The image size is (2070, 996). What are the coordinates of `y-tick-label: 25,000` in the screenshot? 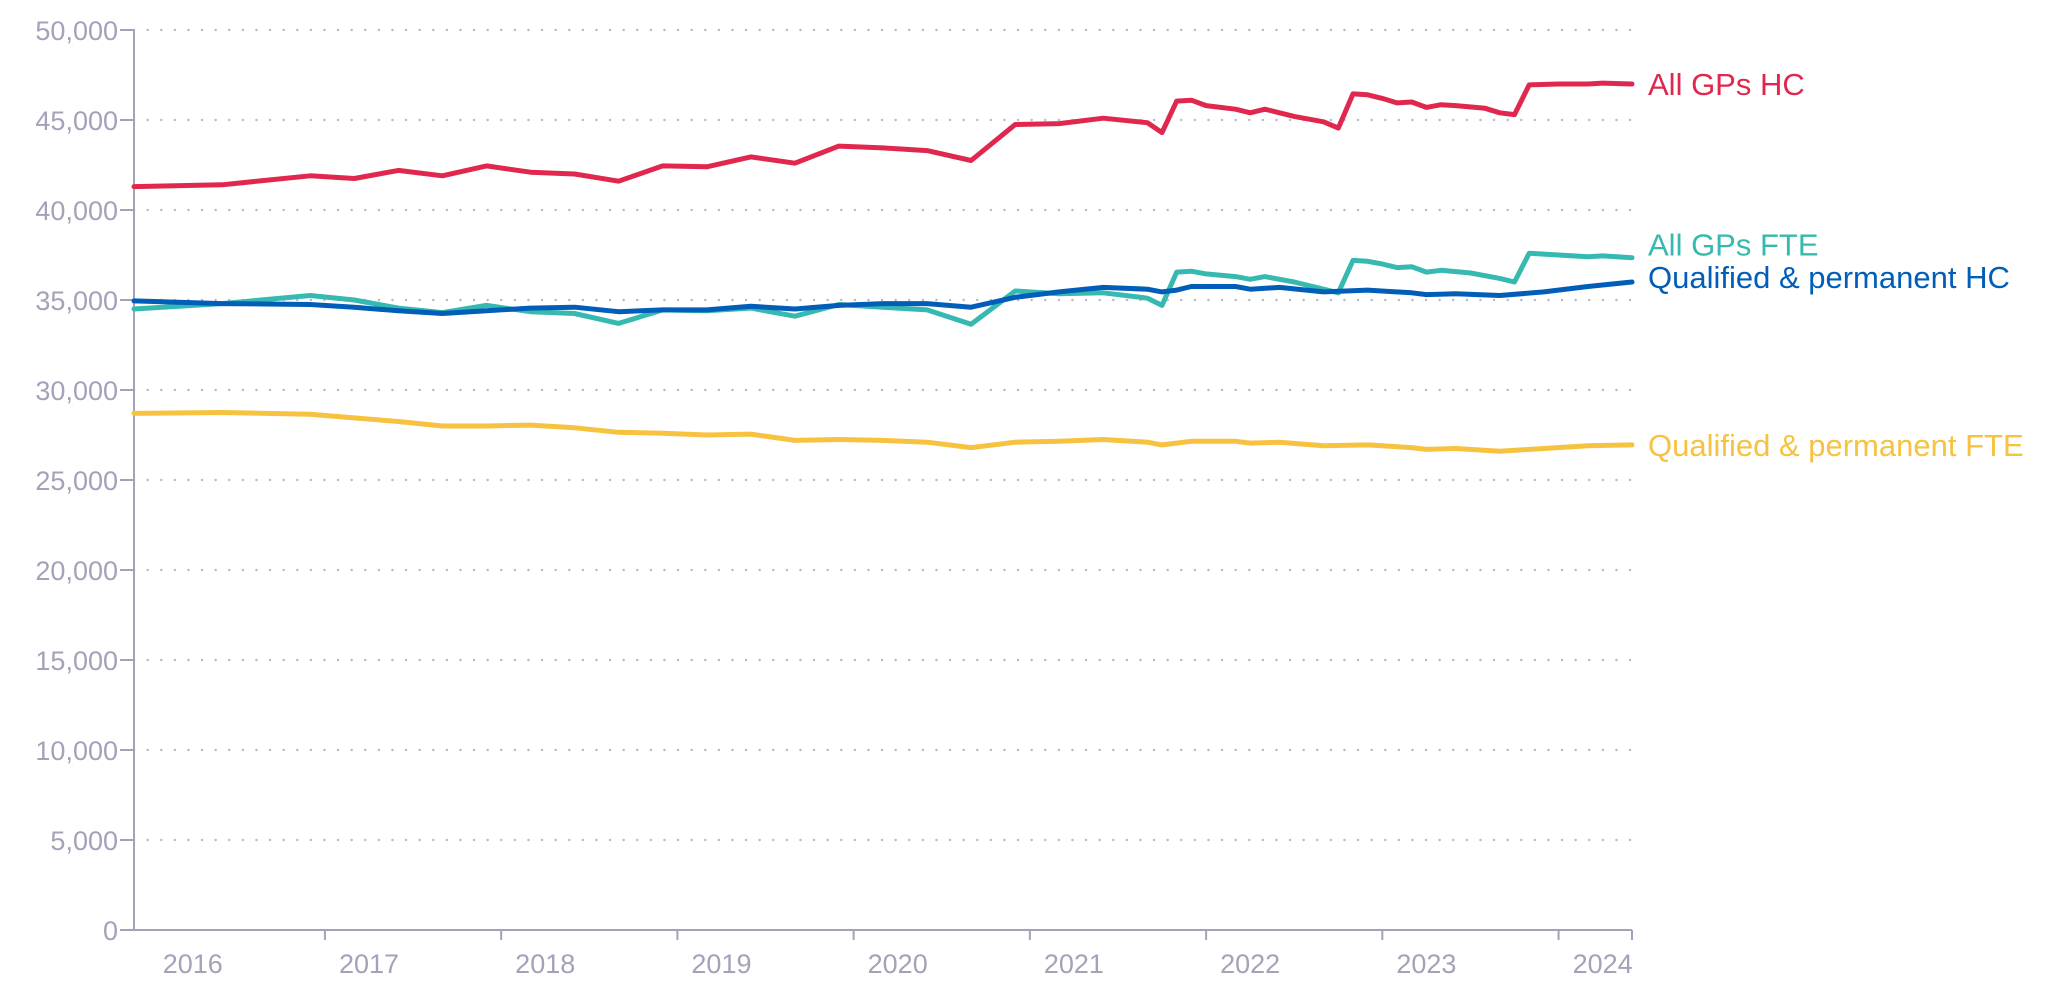 It's located at (76, 481).